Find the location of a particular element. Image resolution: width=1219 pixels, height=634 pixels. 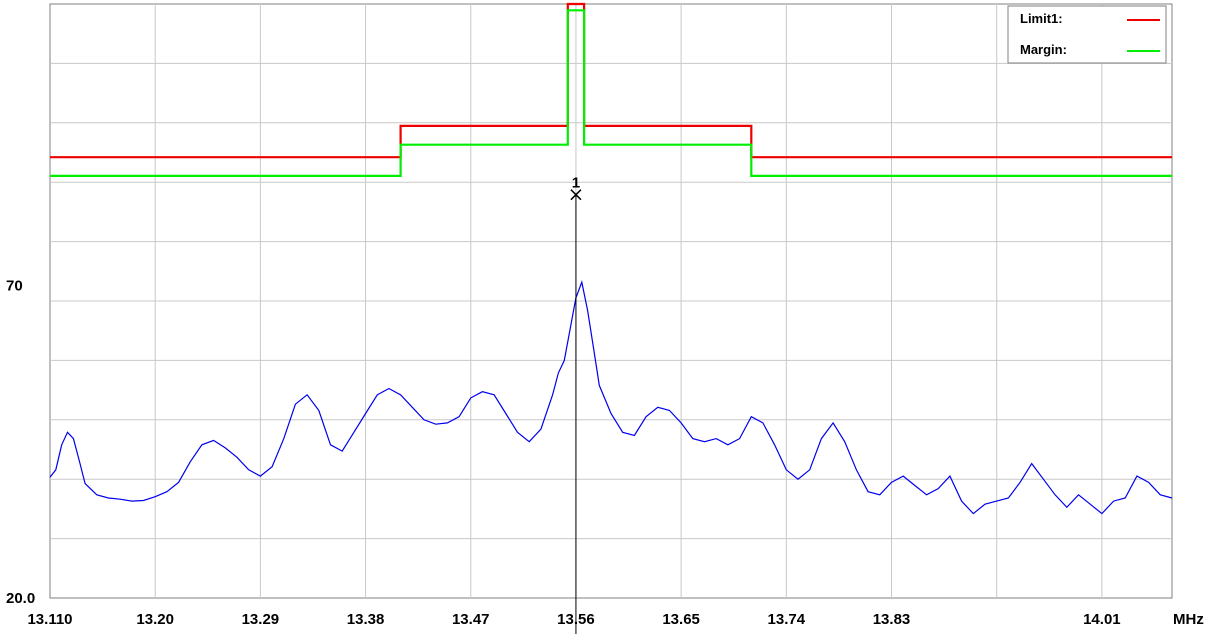

x-tick-label: 13.38 is located at coordinates (366, 619).